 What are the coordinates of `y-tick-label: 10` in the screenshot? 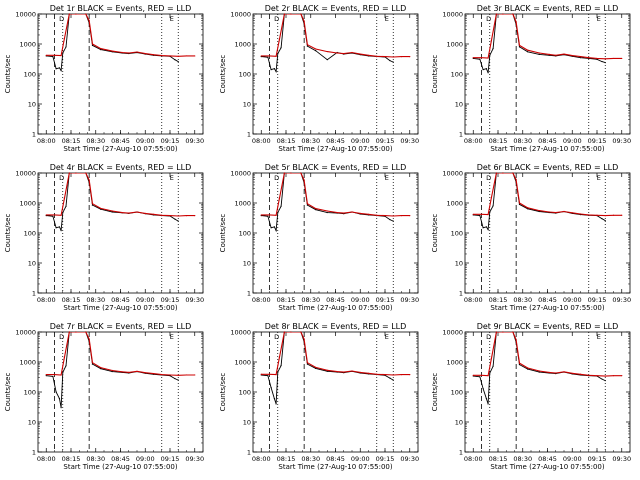 It's located at (32, 105).